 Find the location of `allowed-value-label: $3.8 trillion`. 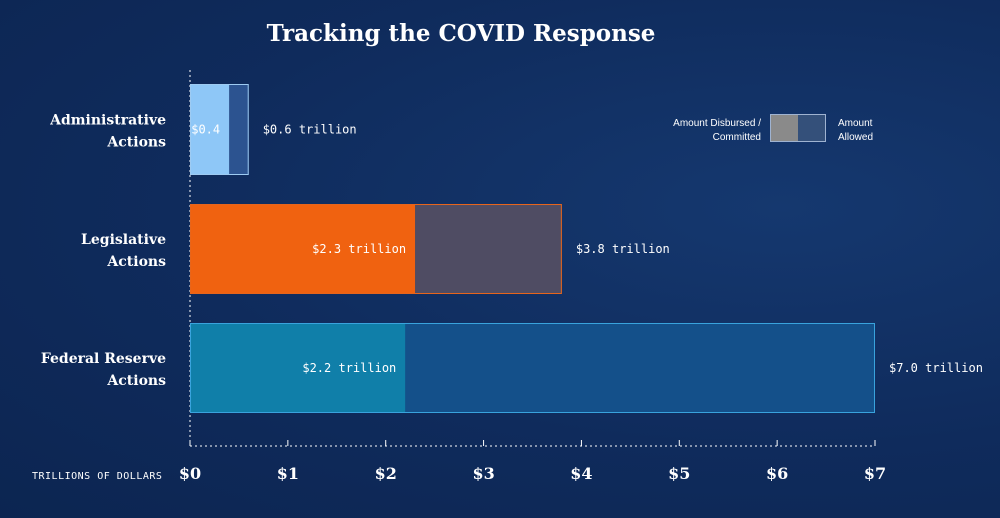

allowed-value-label: $3.8 trillion is located at coordinates (623, 249).